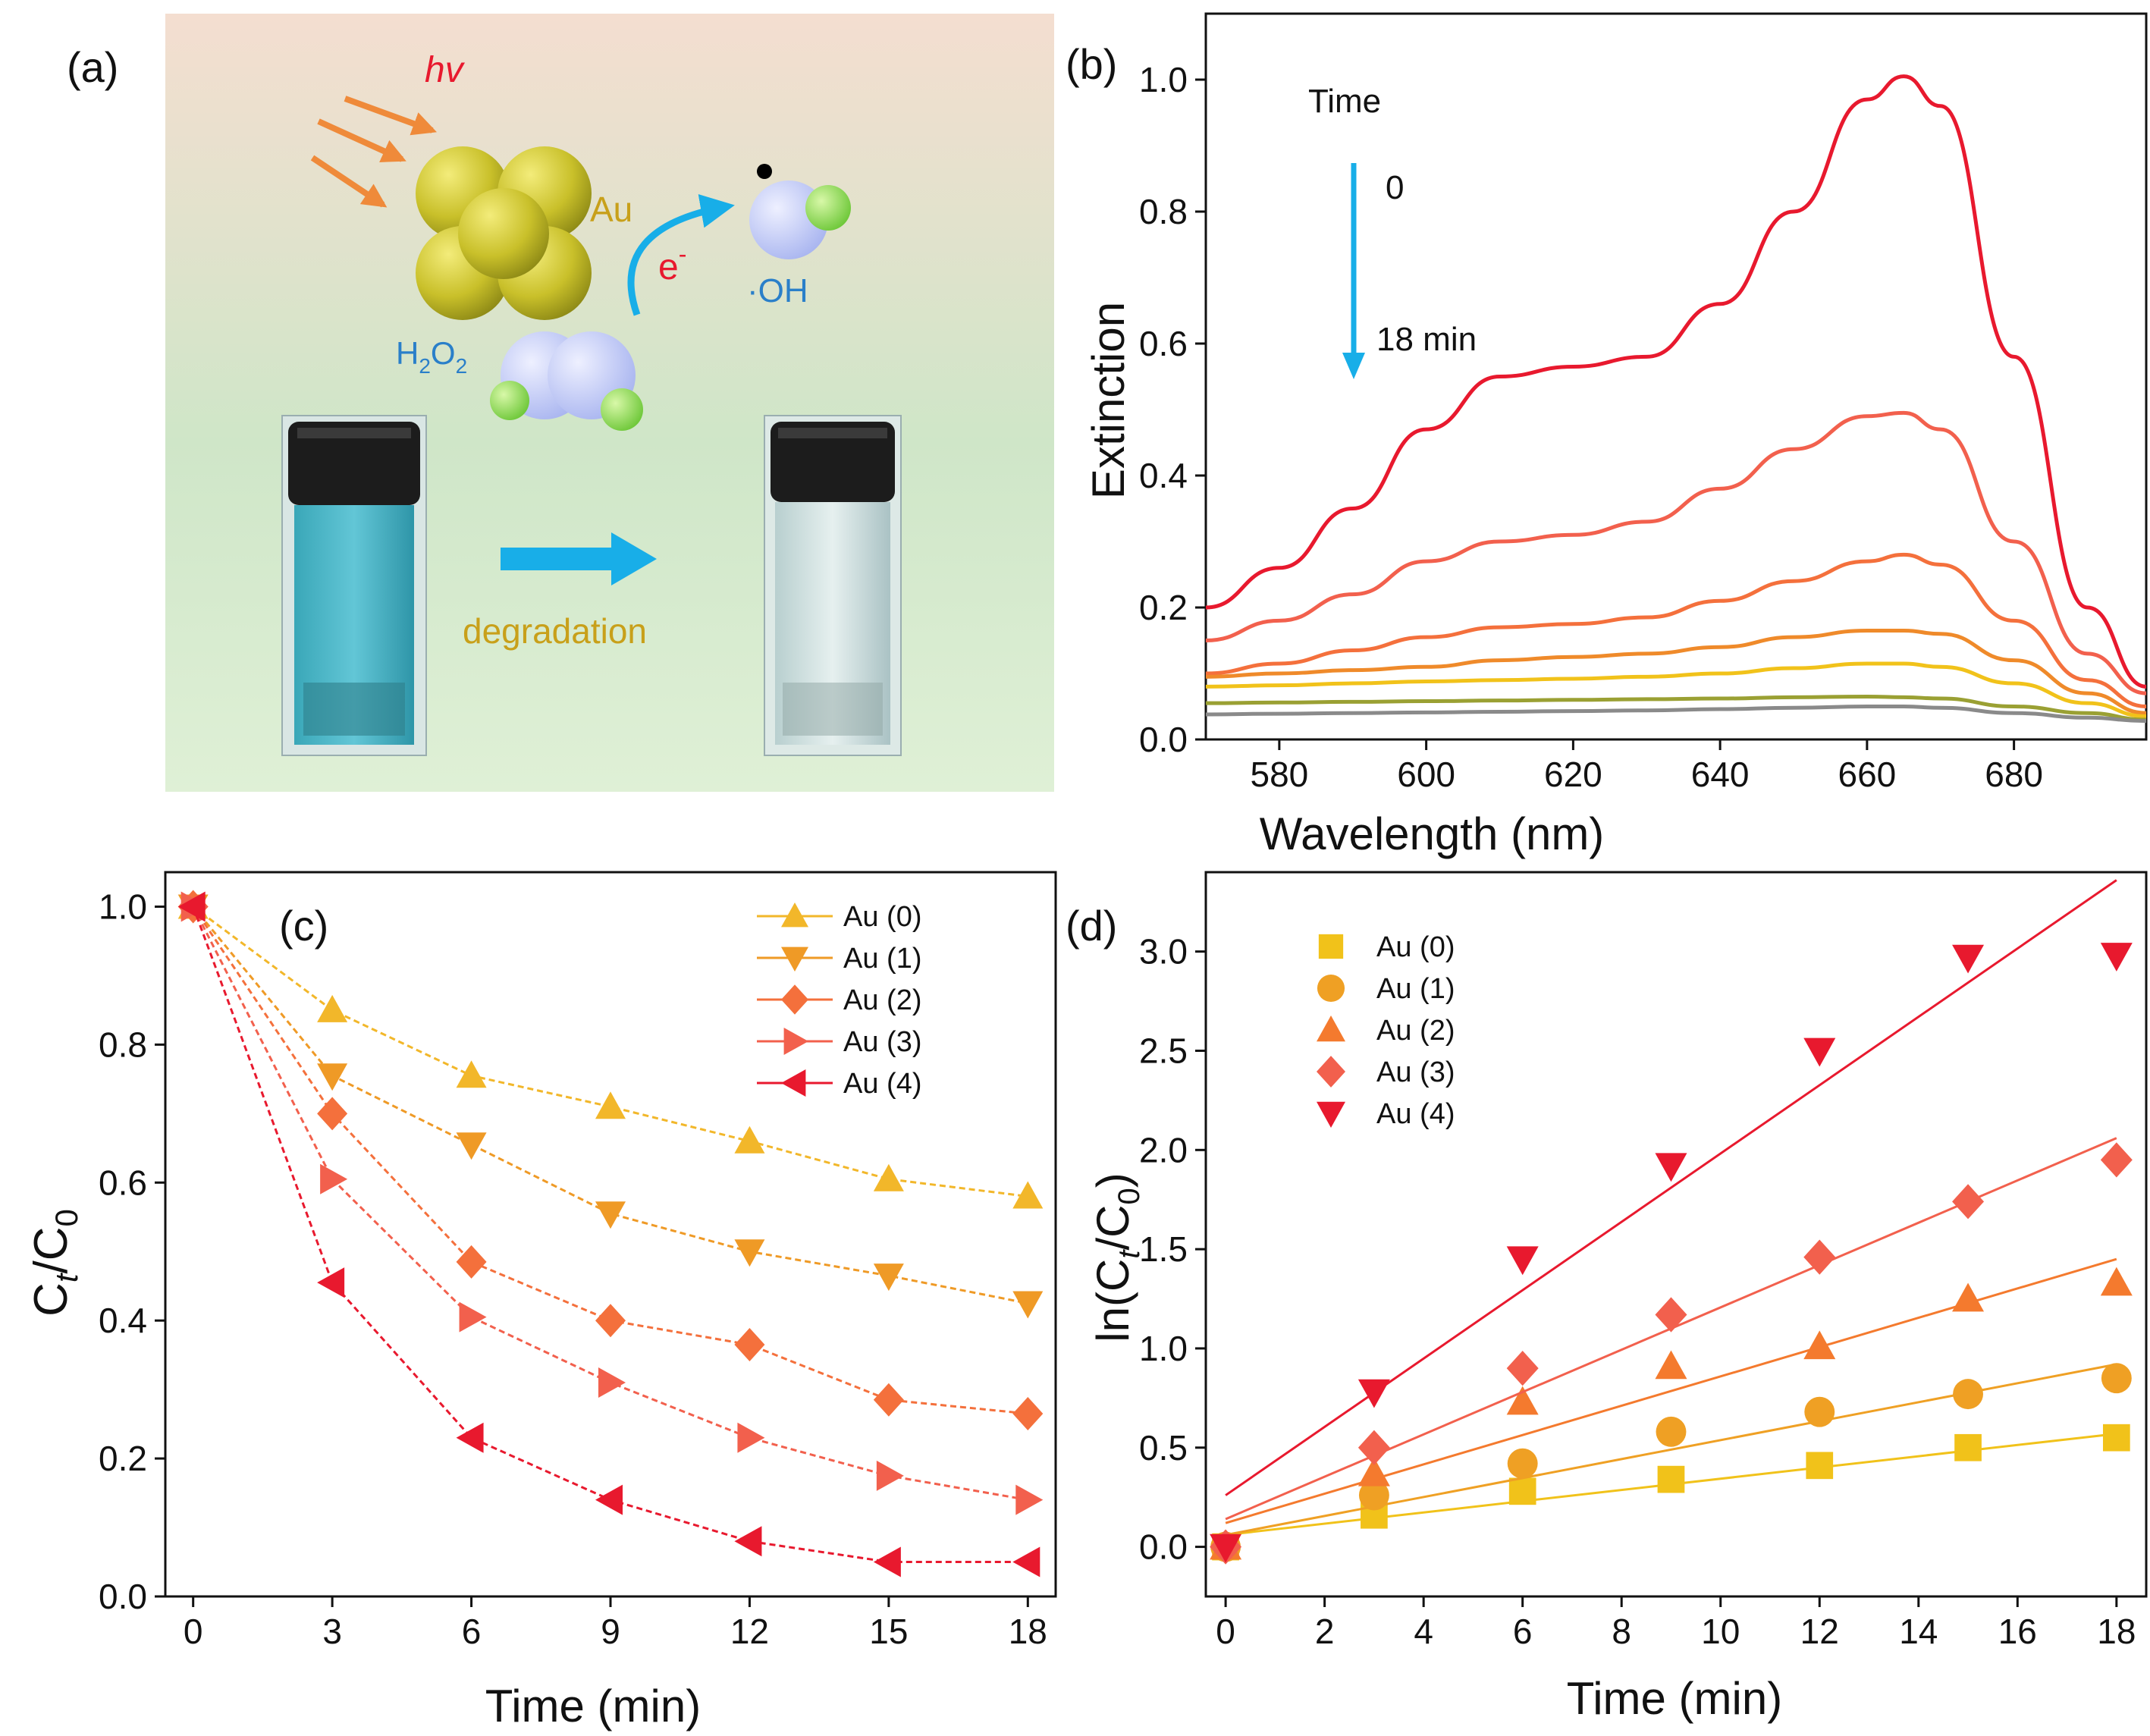  I want to click on panel-d-x-tick-label: 8, so click(1621, 1631).